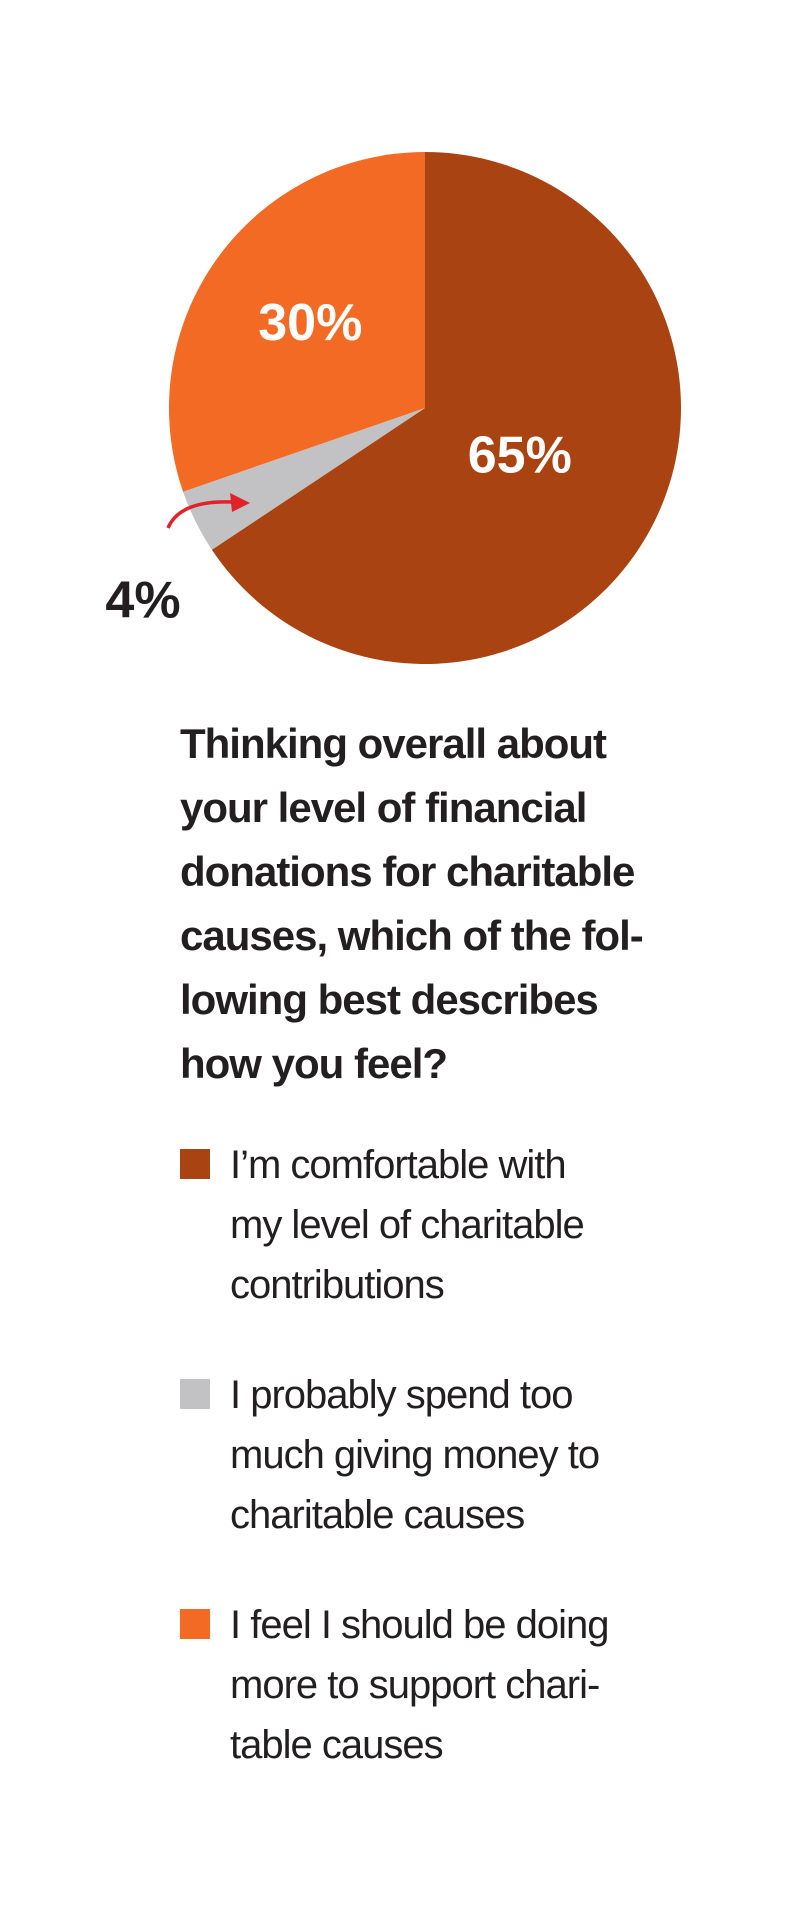  I want to click on pie-label-spend-too-much: 4%, so click(142, 601).